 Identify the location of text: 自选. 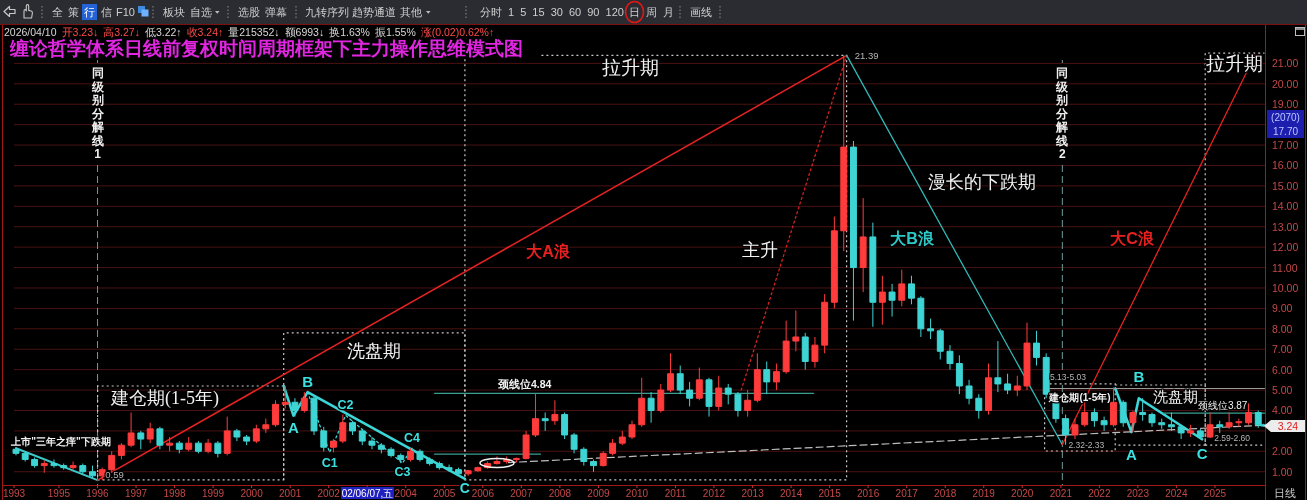
(201, 12).